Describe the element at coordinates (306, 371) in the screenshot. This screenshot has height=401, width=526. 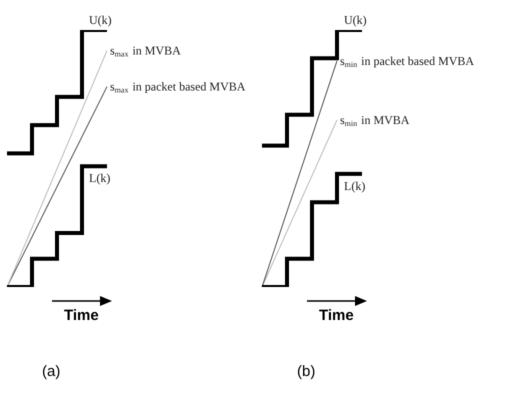
I see `text: (b)` at that location.